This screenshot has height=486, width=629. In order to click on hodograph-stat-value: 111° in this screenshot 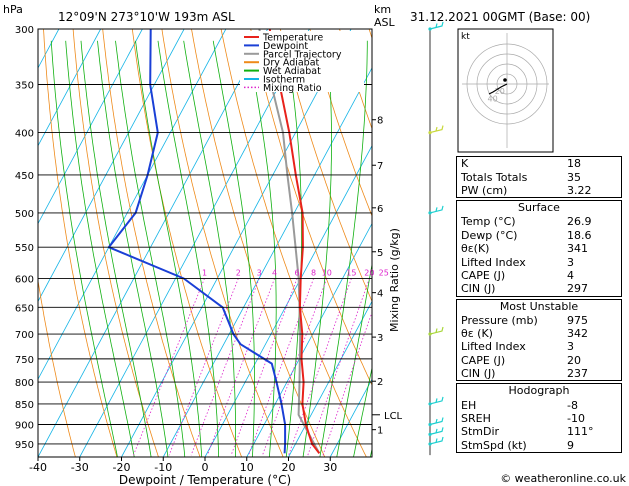, I will do `click(580, 432)`.